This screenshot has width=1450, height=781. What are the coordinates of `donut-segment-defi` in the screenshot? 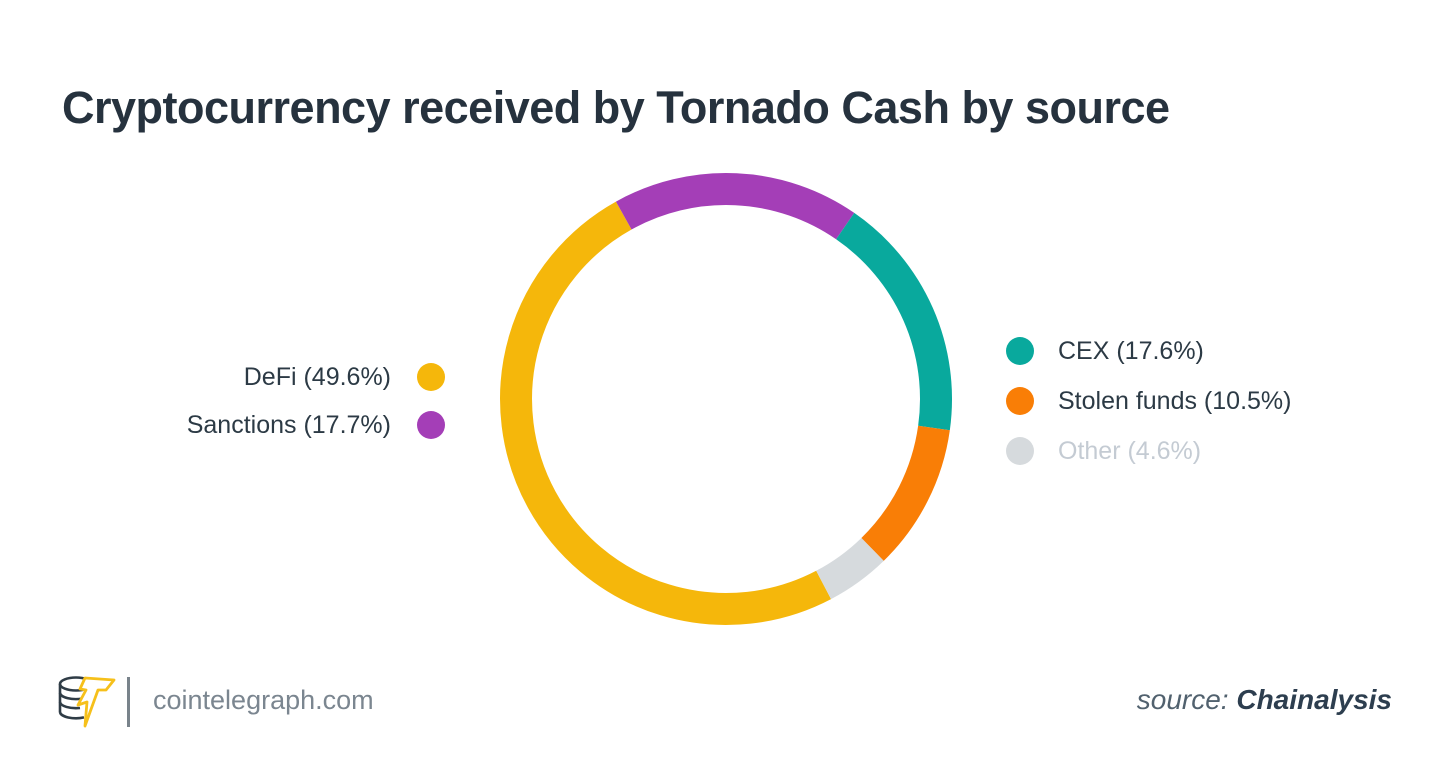 It's located at (666, 413).